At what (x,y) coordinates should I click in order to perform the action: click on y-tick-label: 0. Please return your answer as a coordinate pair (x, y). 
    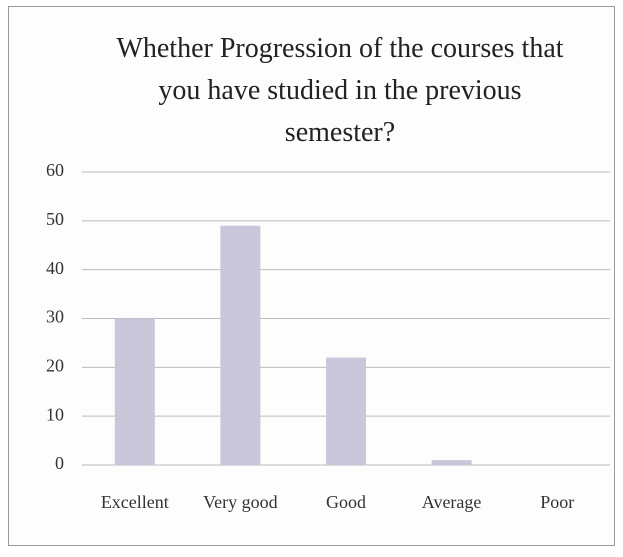
    Looking at the image, I should click on (59, 463).